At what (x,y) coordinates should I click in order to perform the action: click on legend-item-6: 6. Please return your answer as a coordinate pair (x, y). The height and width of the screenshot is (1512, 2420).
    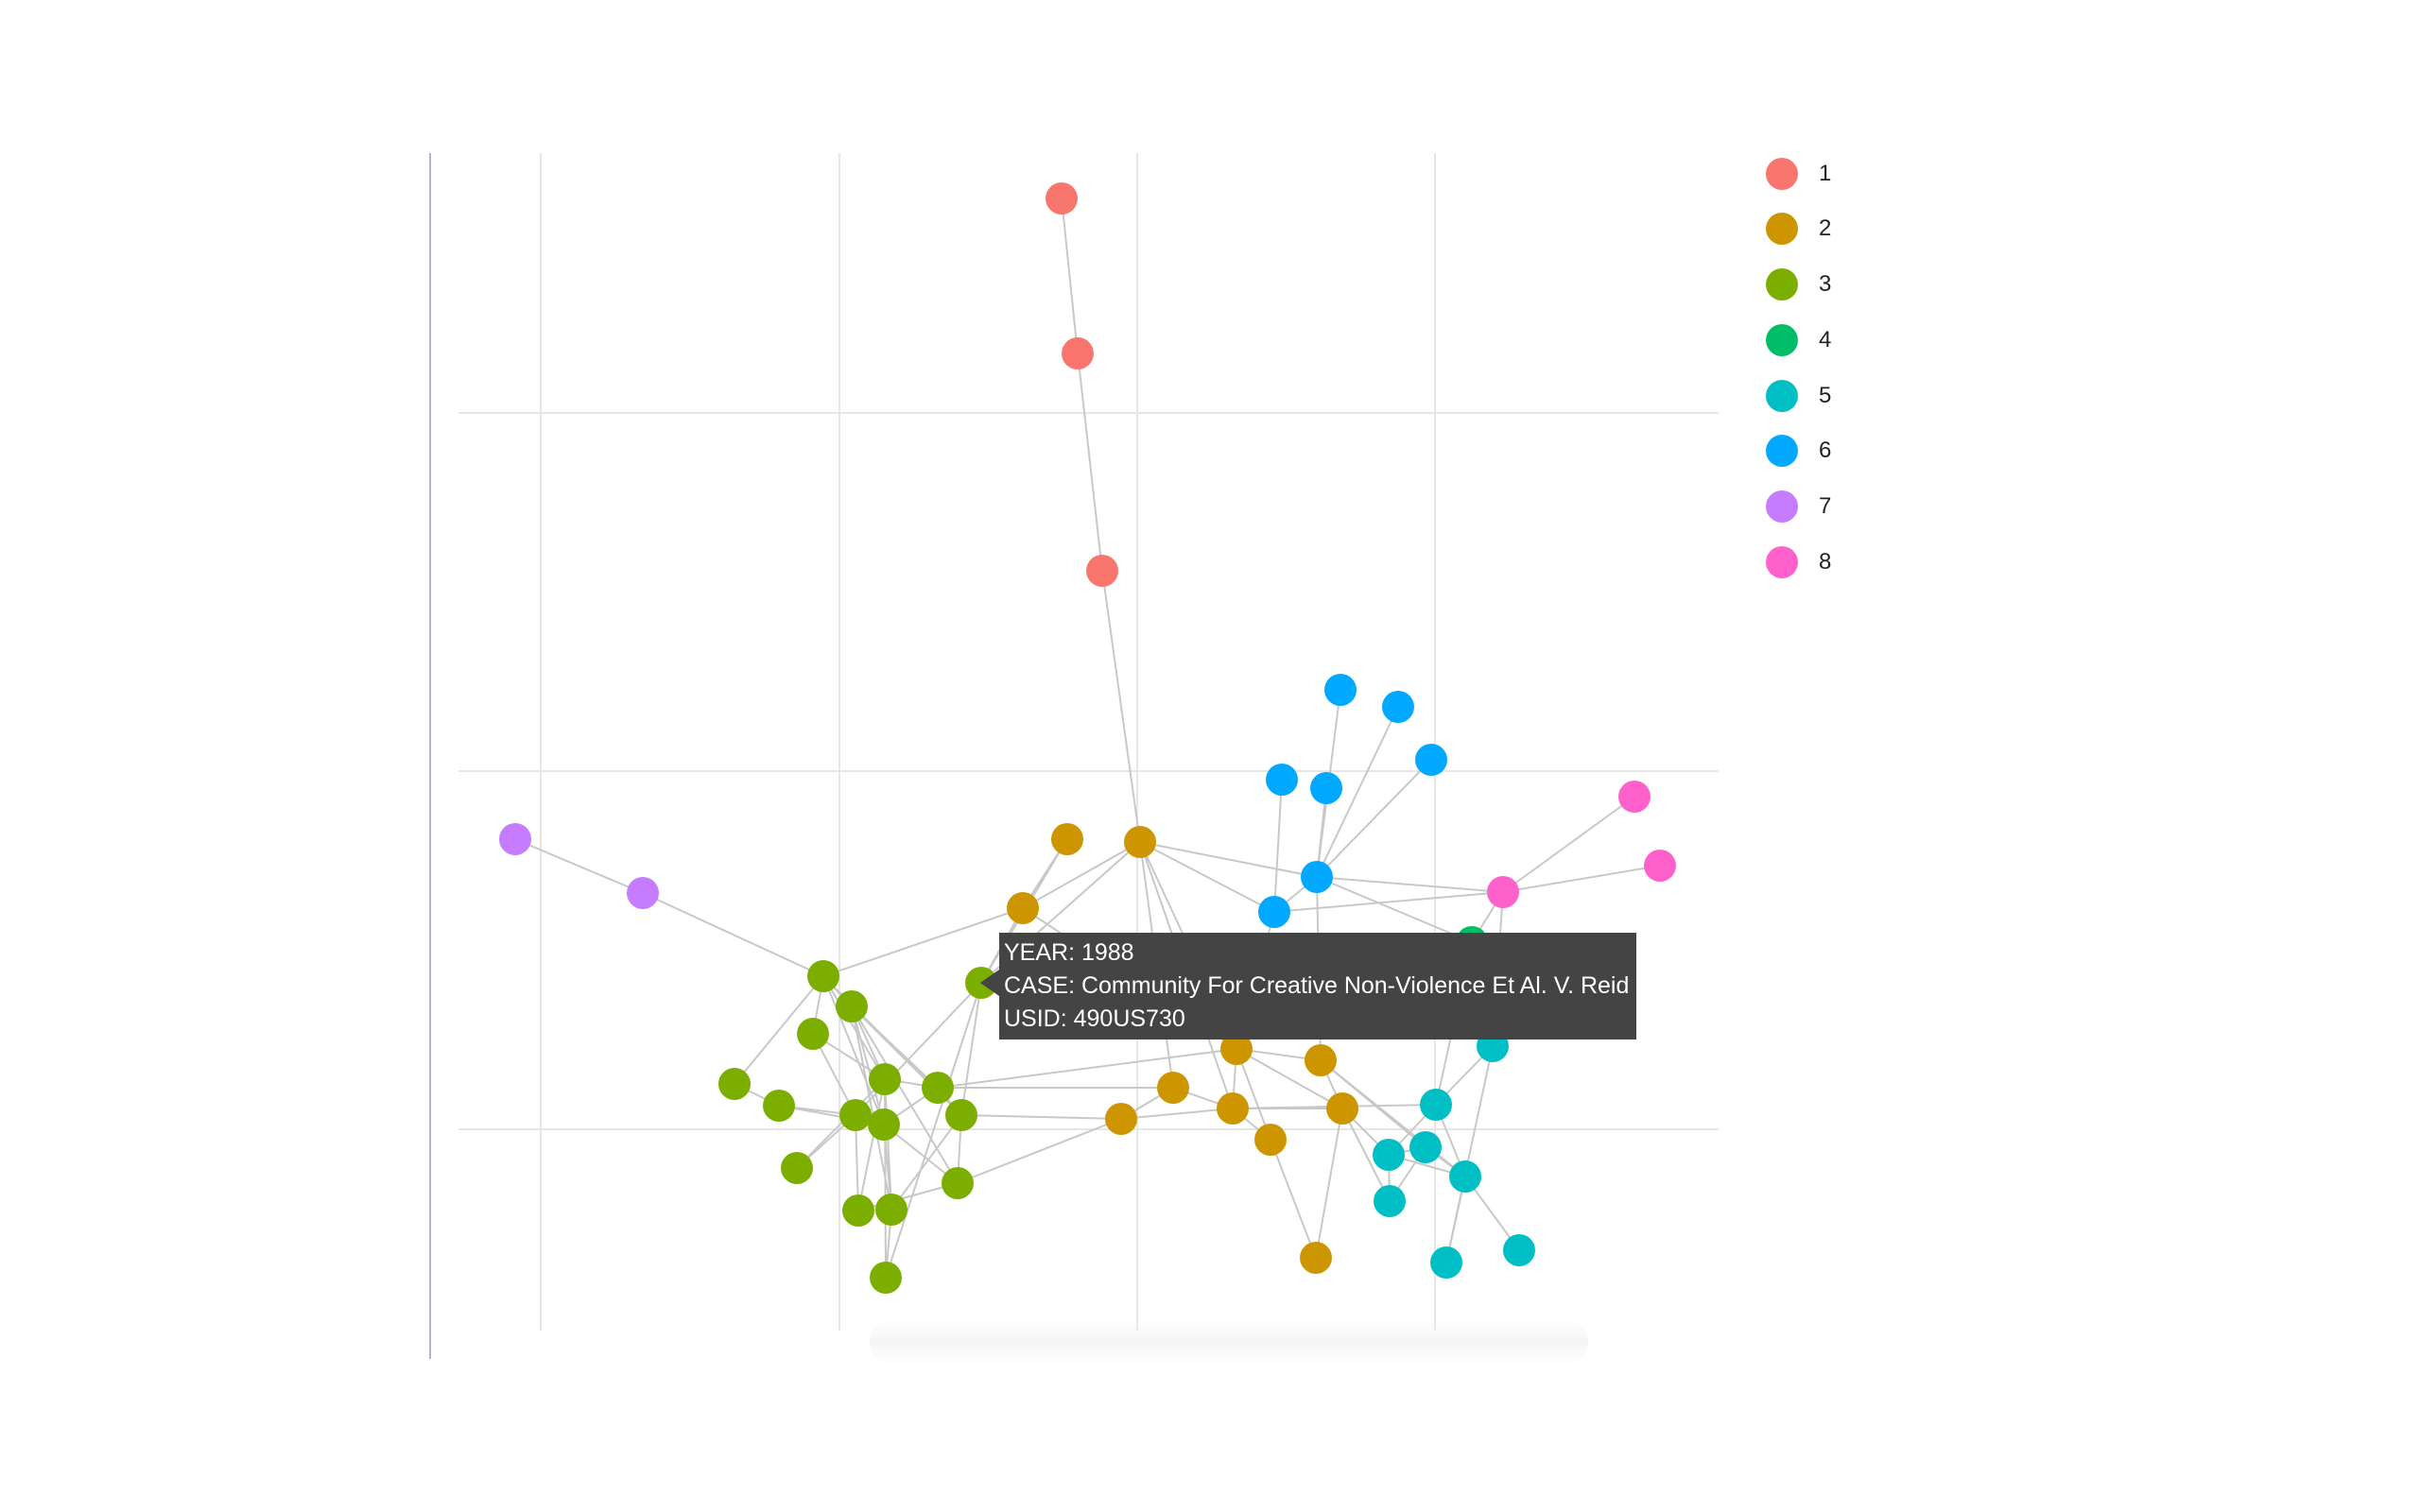
    Looking at the image, I should click on (1798, 451).